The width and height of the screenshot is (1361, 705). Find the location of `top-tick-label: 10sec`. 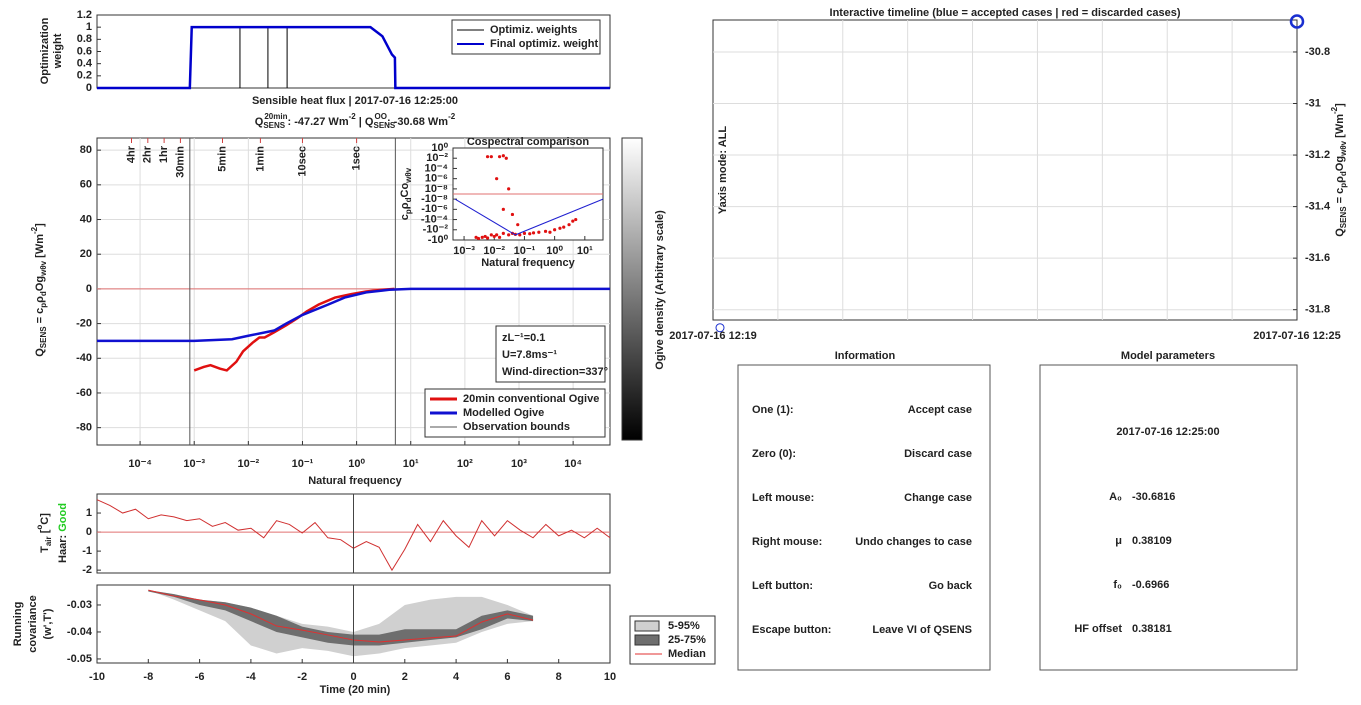

top-tick-label: 10sec is located at coordinates (302, 161).